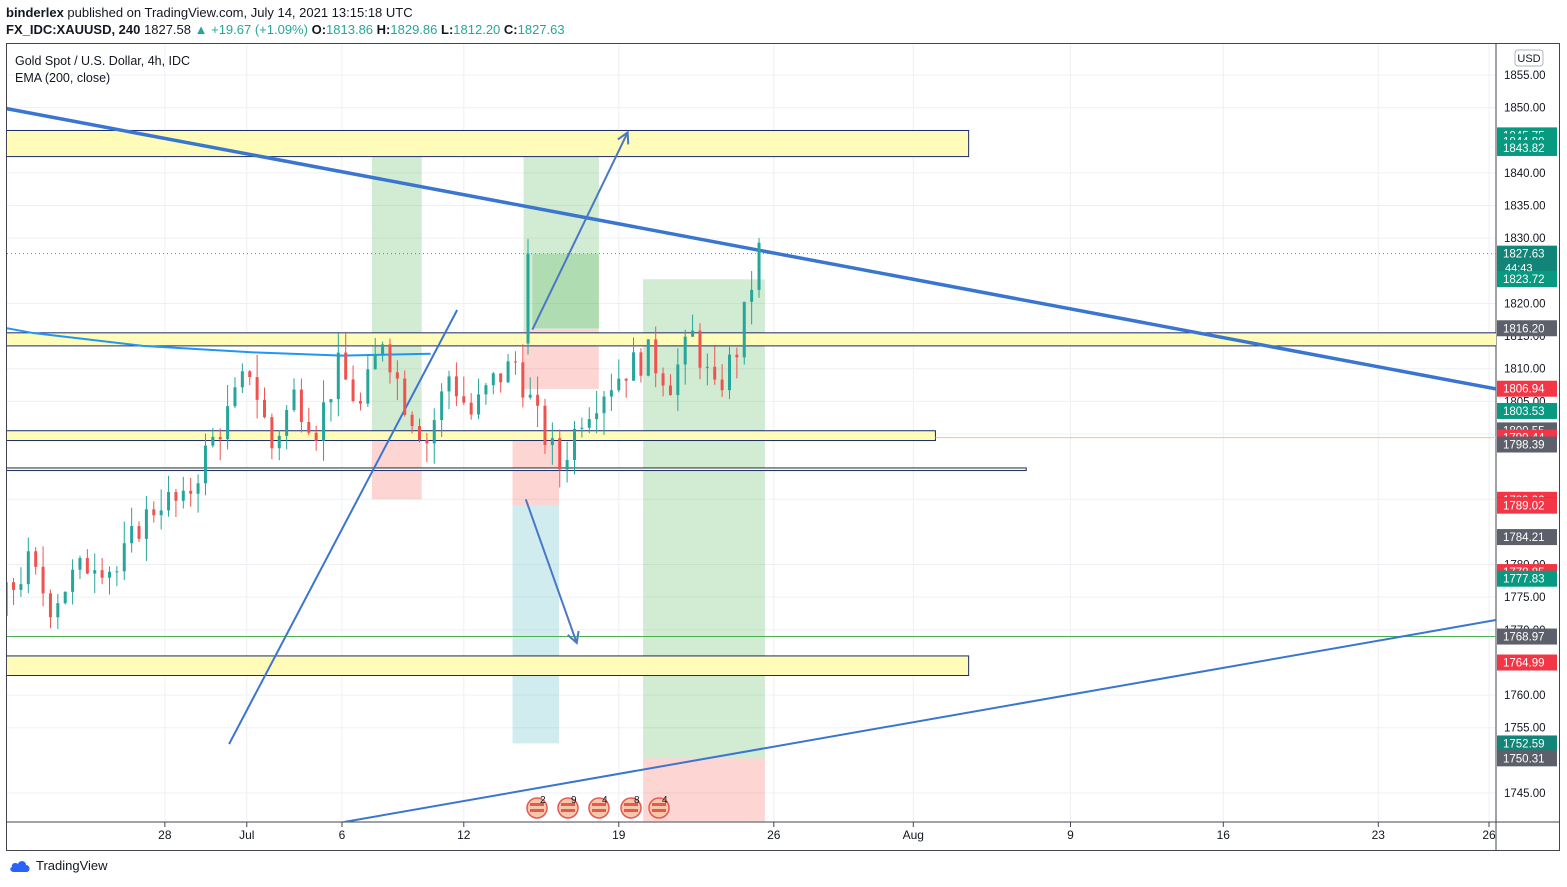 This screenshot has width=1567, height=887. Describe the element at coordinates (58, 865) in the screenshot. I see `tradingview-logo: TradingView` at that location.